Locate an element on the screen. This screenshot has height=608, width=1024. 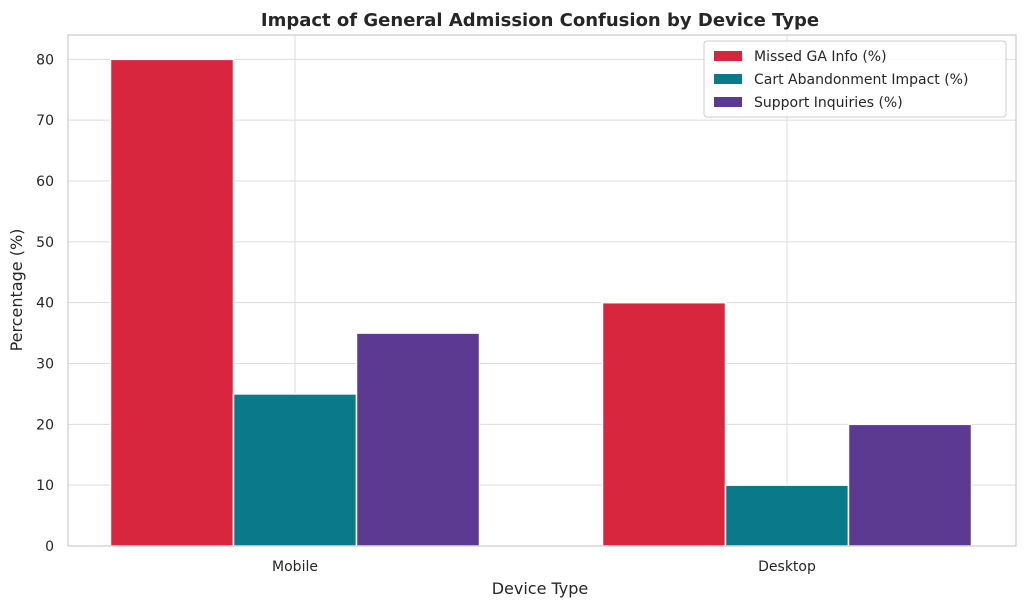
y-tick-label: 50 is located at coordinates (45, 243).